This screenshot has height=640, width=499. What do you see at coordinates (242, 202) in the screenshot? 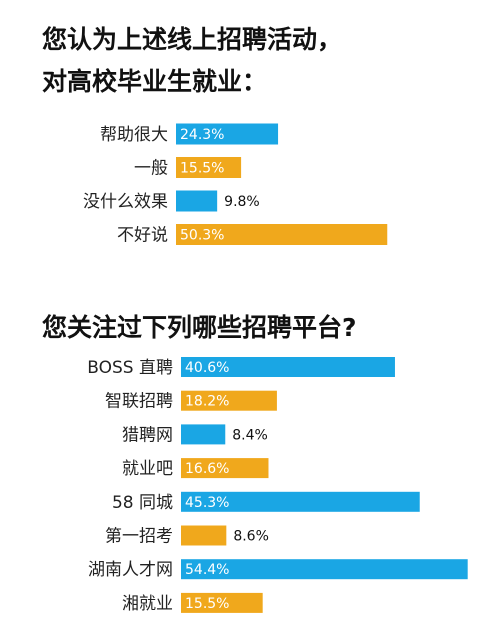
I see `data-label: 9.8%` at bounding box center [242, 202].